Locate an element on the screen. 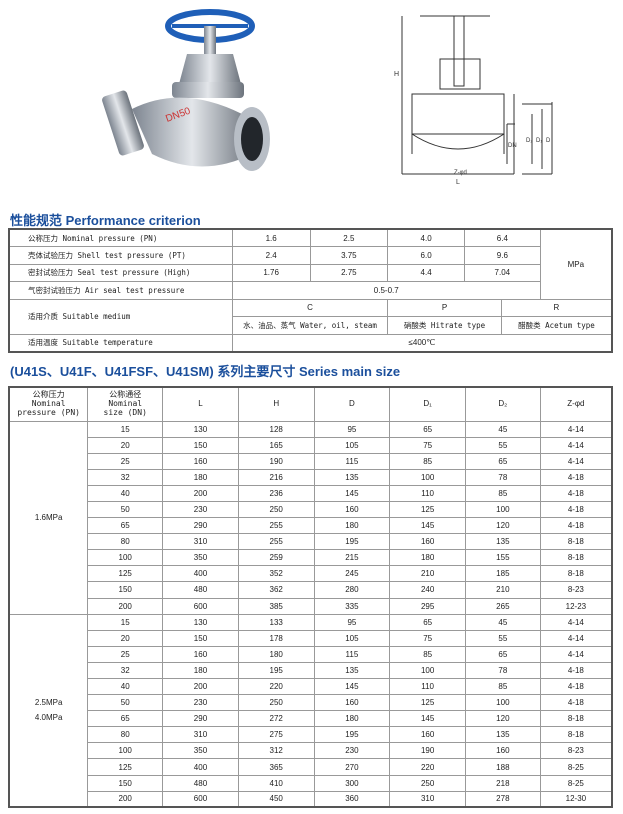 The width and height of the screenshot is (623, 814). cell: 4.0 is located at coordinates (426, 237).